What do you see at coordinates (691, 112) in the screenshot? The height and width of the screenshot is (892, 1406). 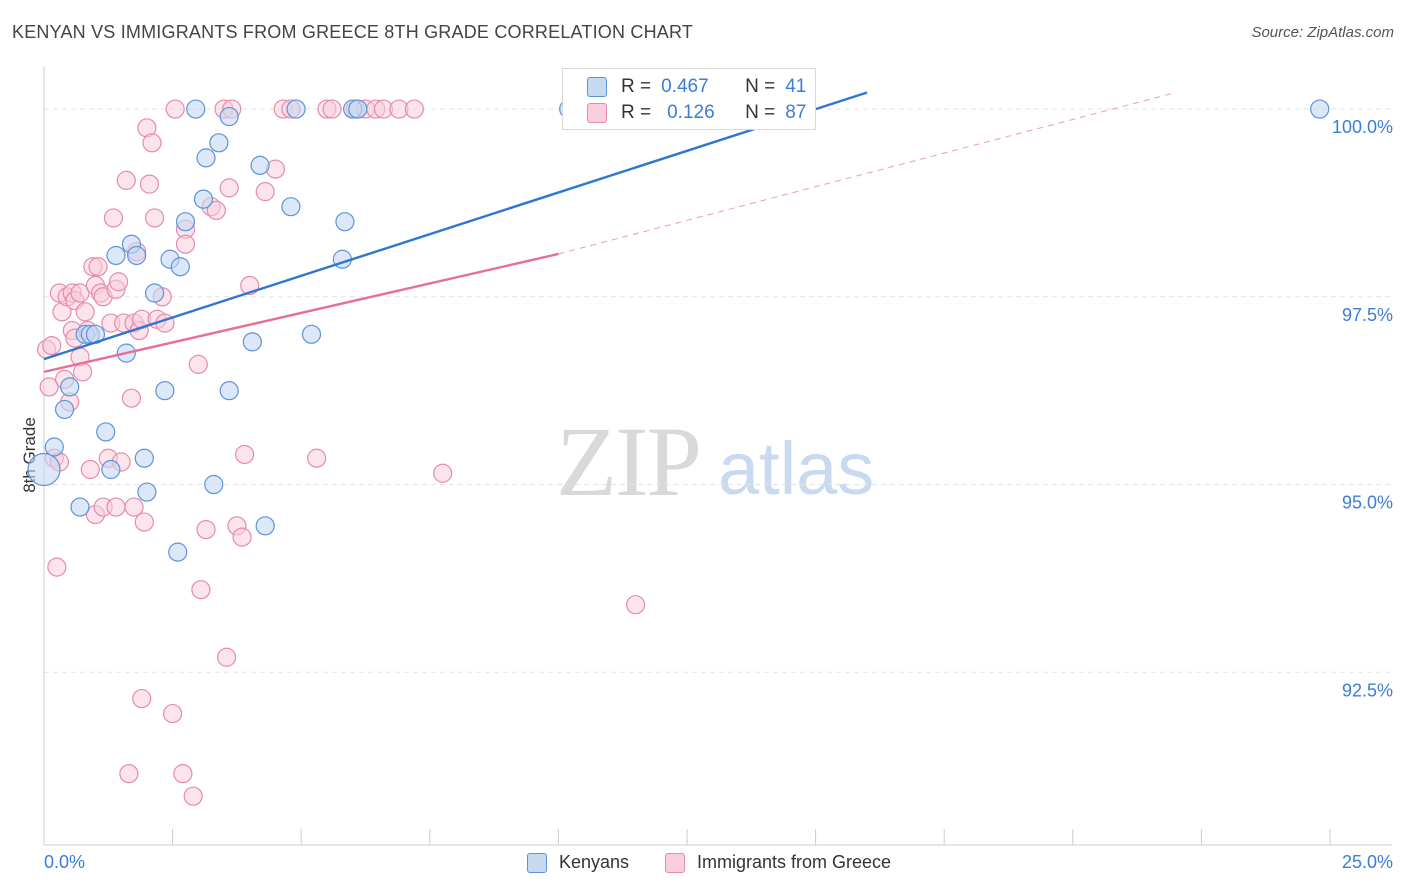 I see `stats-r-value: 0.126` at bounding box center [691, 112].